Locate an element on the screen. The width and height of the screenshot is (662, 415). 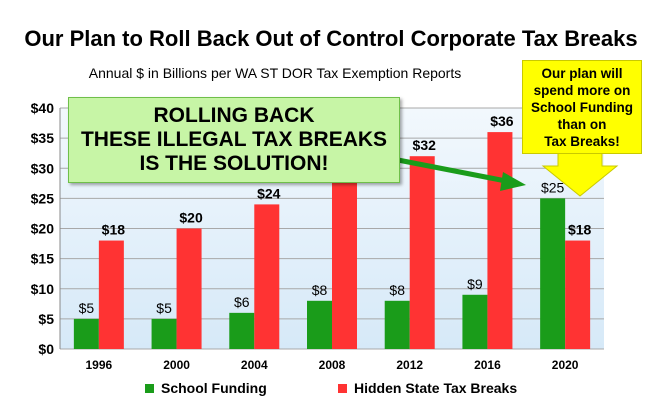
y-tick-label: $10 is located at coordinates (43, 289).